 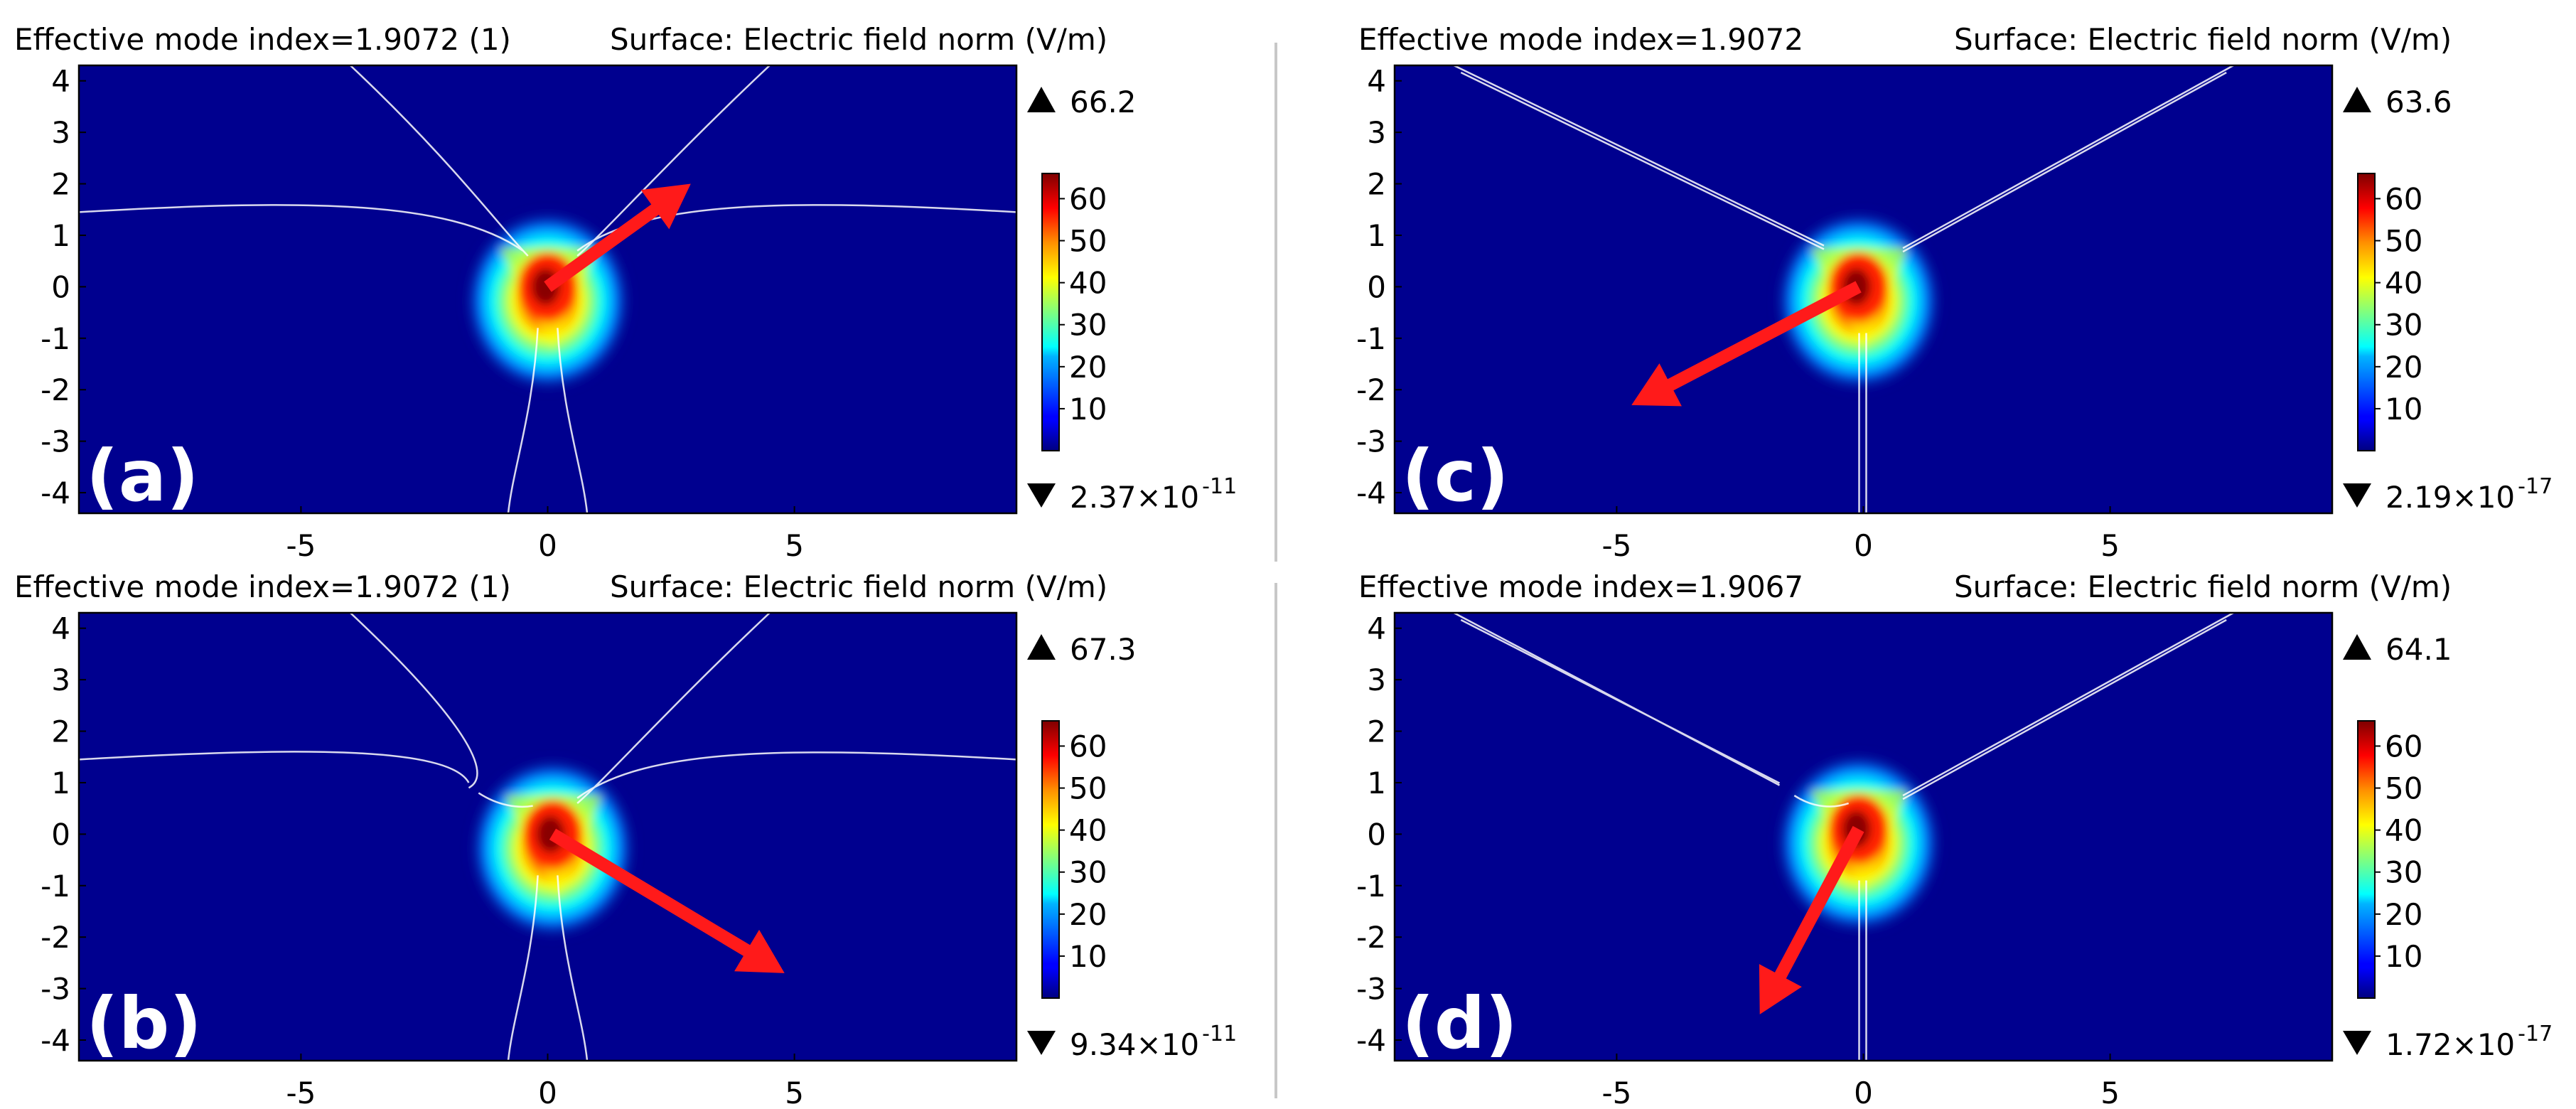 I want to click on x-tick-label: -5, so click(x=301, y=1092).